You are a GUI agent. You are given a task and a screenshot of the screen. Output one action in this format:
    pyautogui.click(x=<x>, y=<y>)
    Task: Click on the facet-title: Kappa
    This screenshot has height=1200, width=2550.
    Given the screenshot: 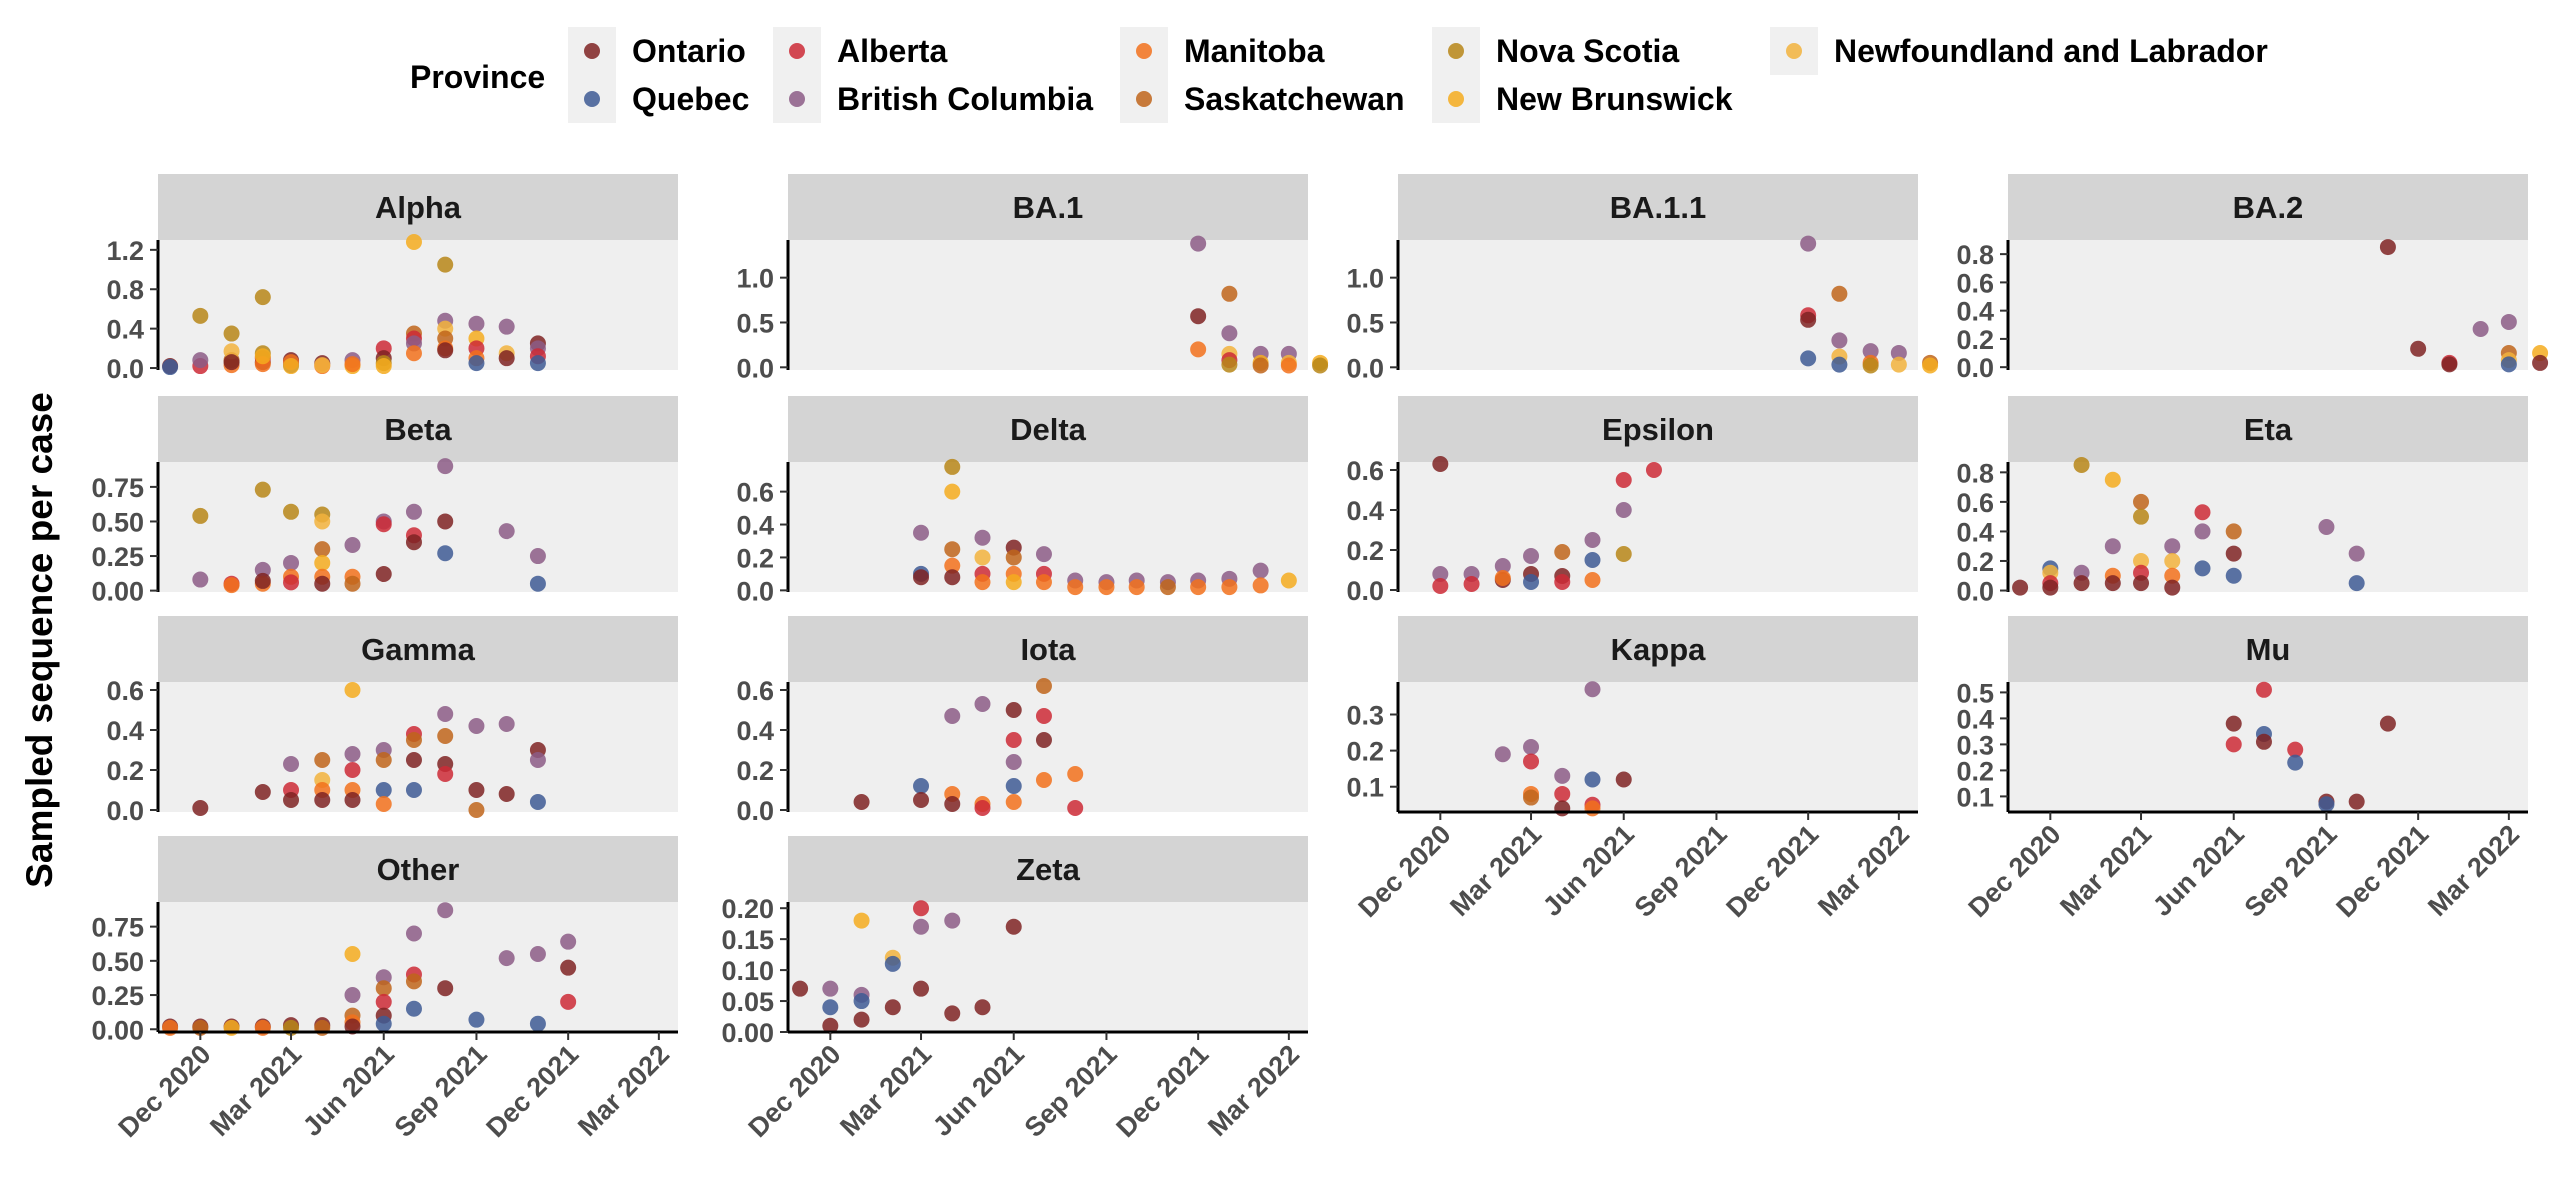 What is the action you would take?
    pyautogui.click(x=1659, y=649)
    